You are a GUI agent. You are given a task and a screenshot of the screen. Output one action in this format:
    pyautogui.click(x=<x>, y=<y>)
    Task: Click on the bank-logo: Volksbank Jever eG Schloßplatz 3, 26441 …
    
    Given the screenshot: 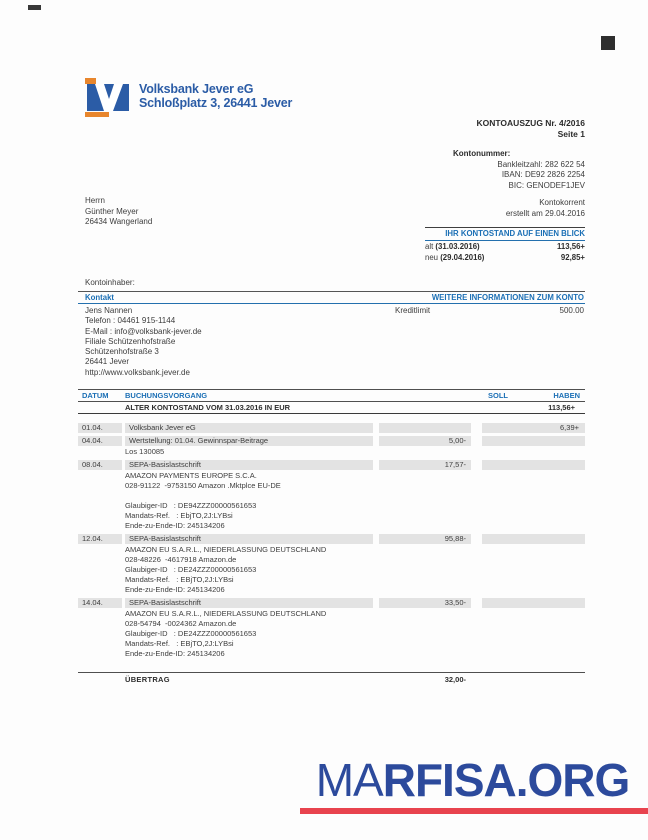 What is the action you would take?
    pyautogui.click(x=188, y=98)
    